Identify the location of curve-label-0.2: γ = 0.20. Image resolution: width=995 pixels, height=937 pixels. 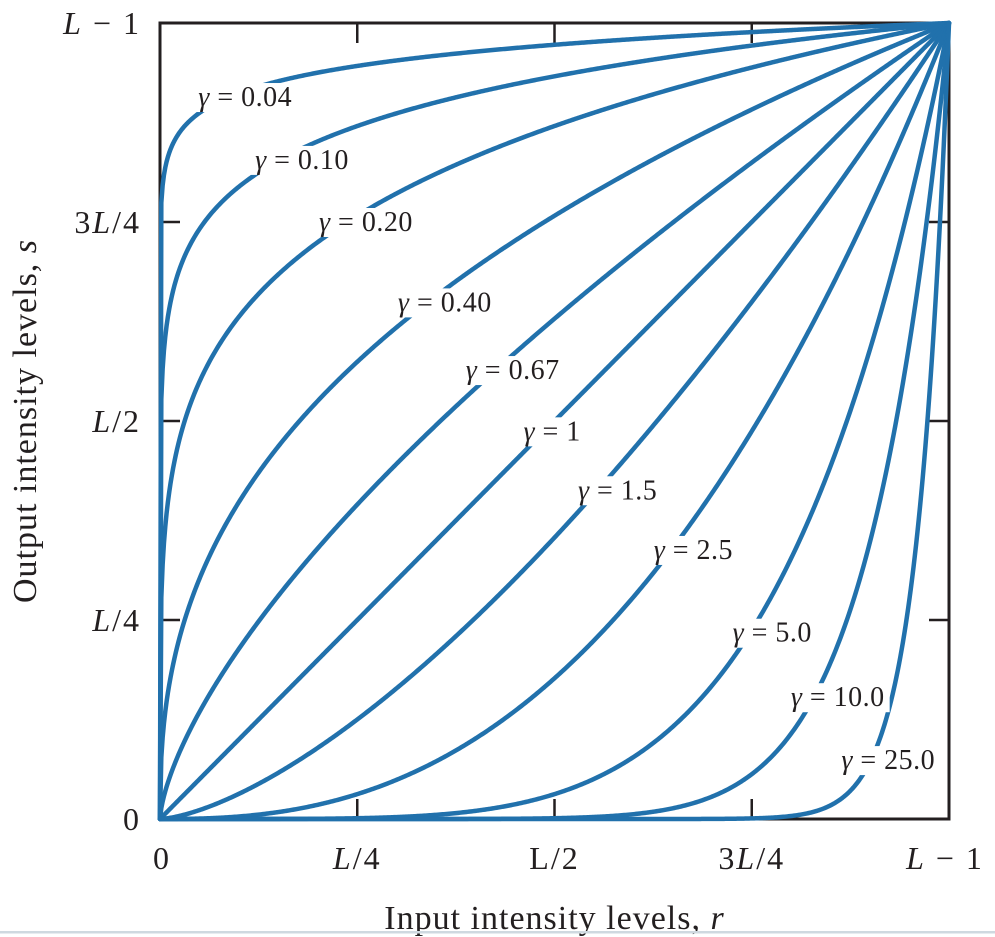
(366, 222).